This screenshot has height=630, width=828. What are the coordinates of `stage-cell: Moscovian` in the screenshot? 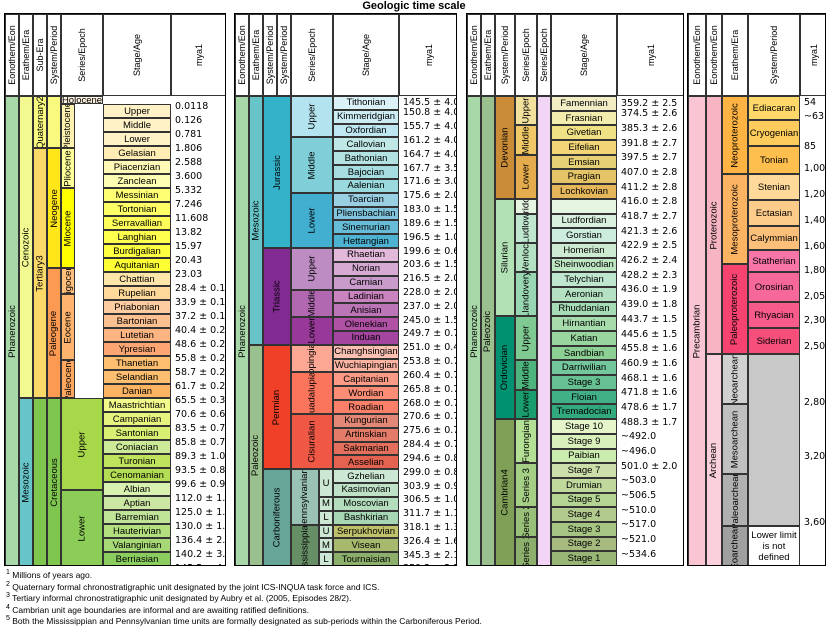 It's located at (366, 503).